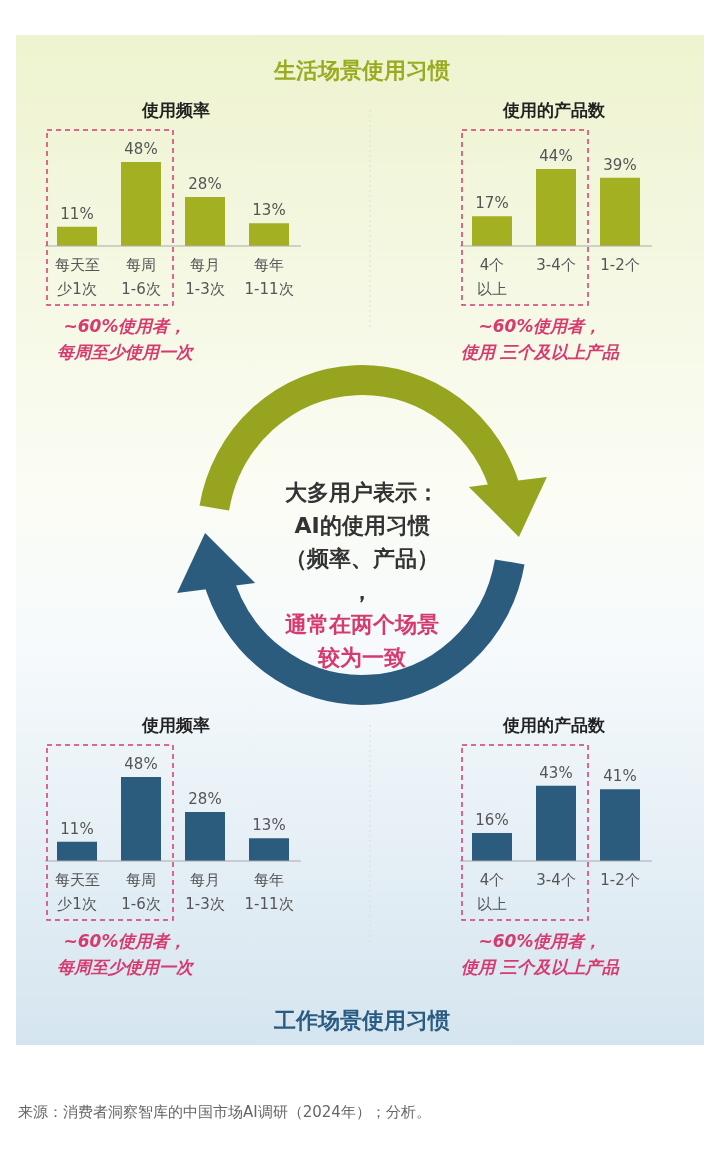 The width and height of the screenshot is (720, 1151). I want to click on text: 通常在两个场景较为一致, so click(361, 641).